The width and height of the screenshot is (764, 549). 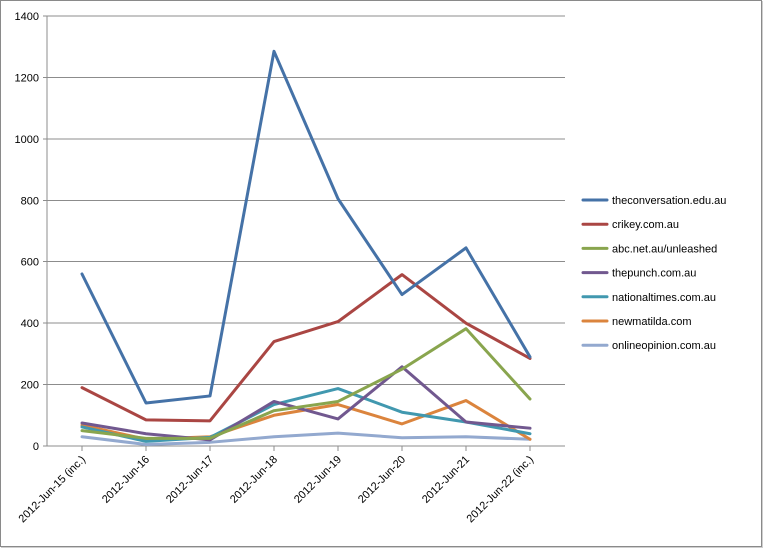 What do you see at coordinates (501, 490) in the screenshot?
I see `x-tick-label: 2012-Jun-22 (inc.)` at bounding box center [501, 490].